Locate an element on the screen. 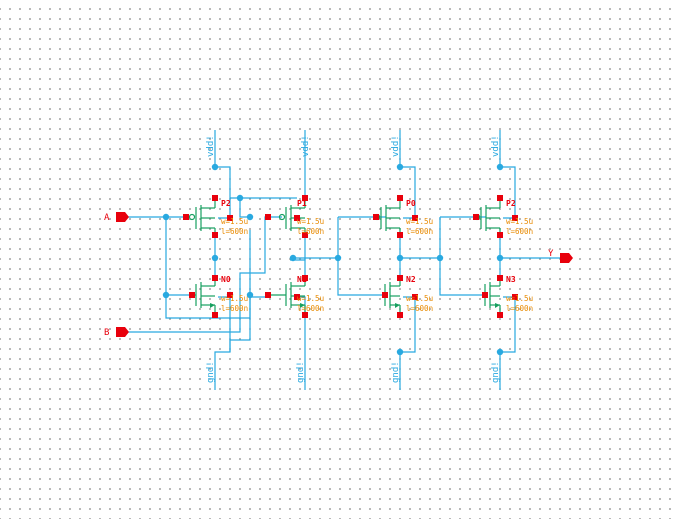  instance-name: P1 is located at coordinates (302, 203).